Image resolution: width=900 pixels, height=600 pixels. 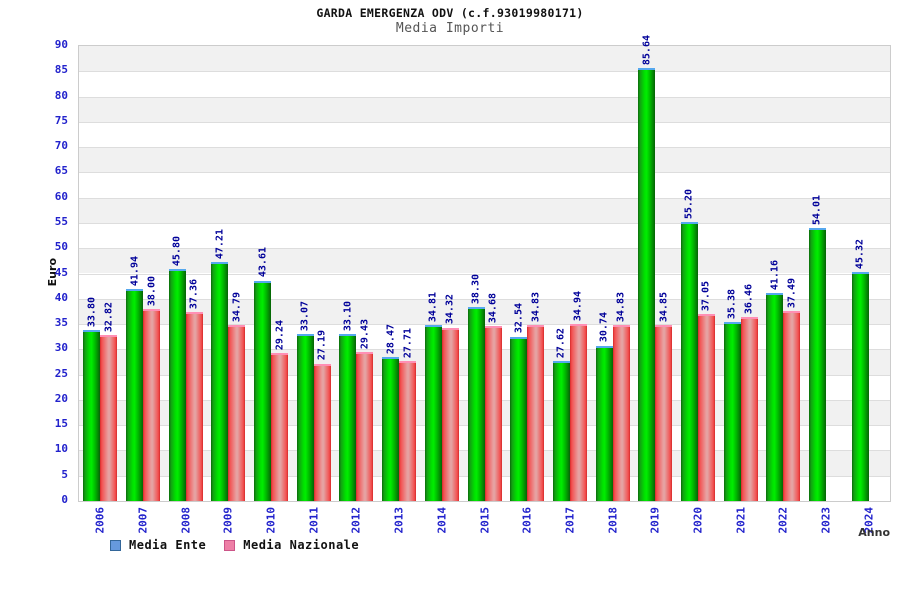 I want to click on value-label-media-nazionale-2006: 32.82, so click(x=109, y=317).